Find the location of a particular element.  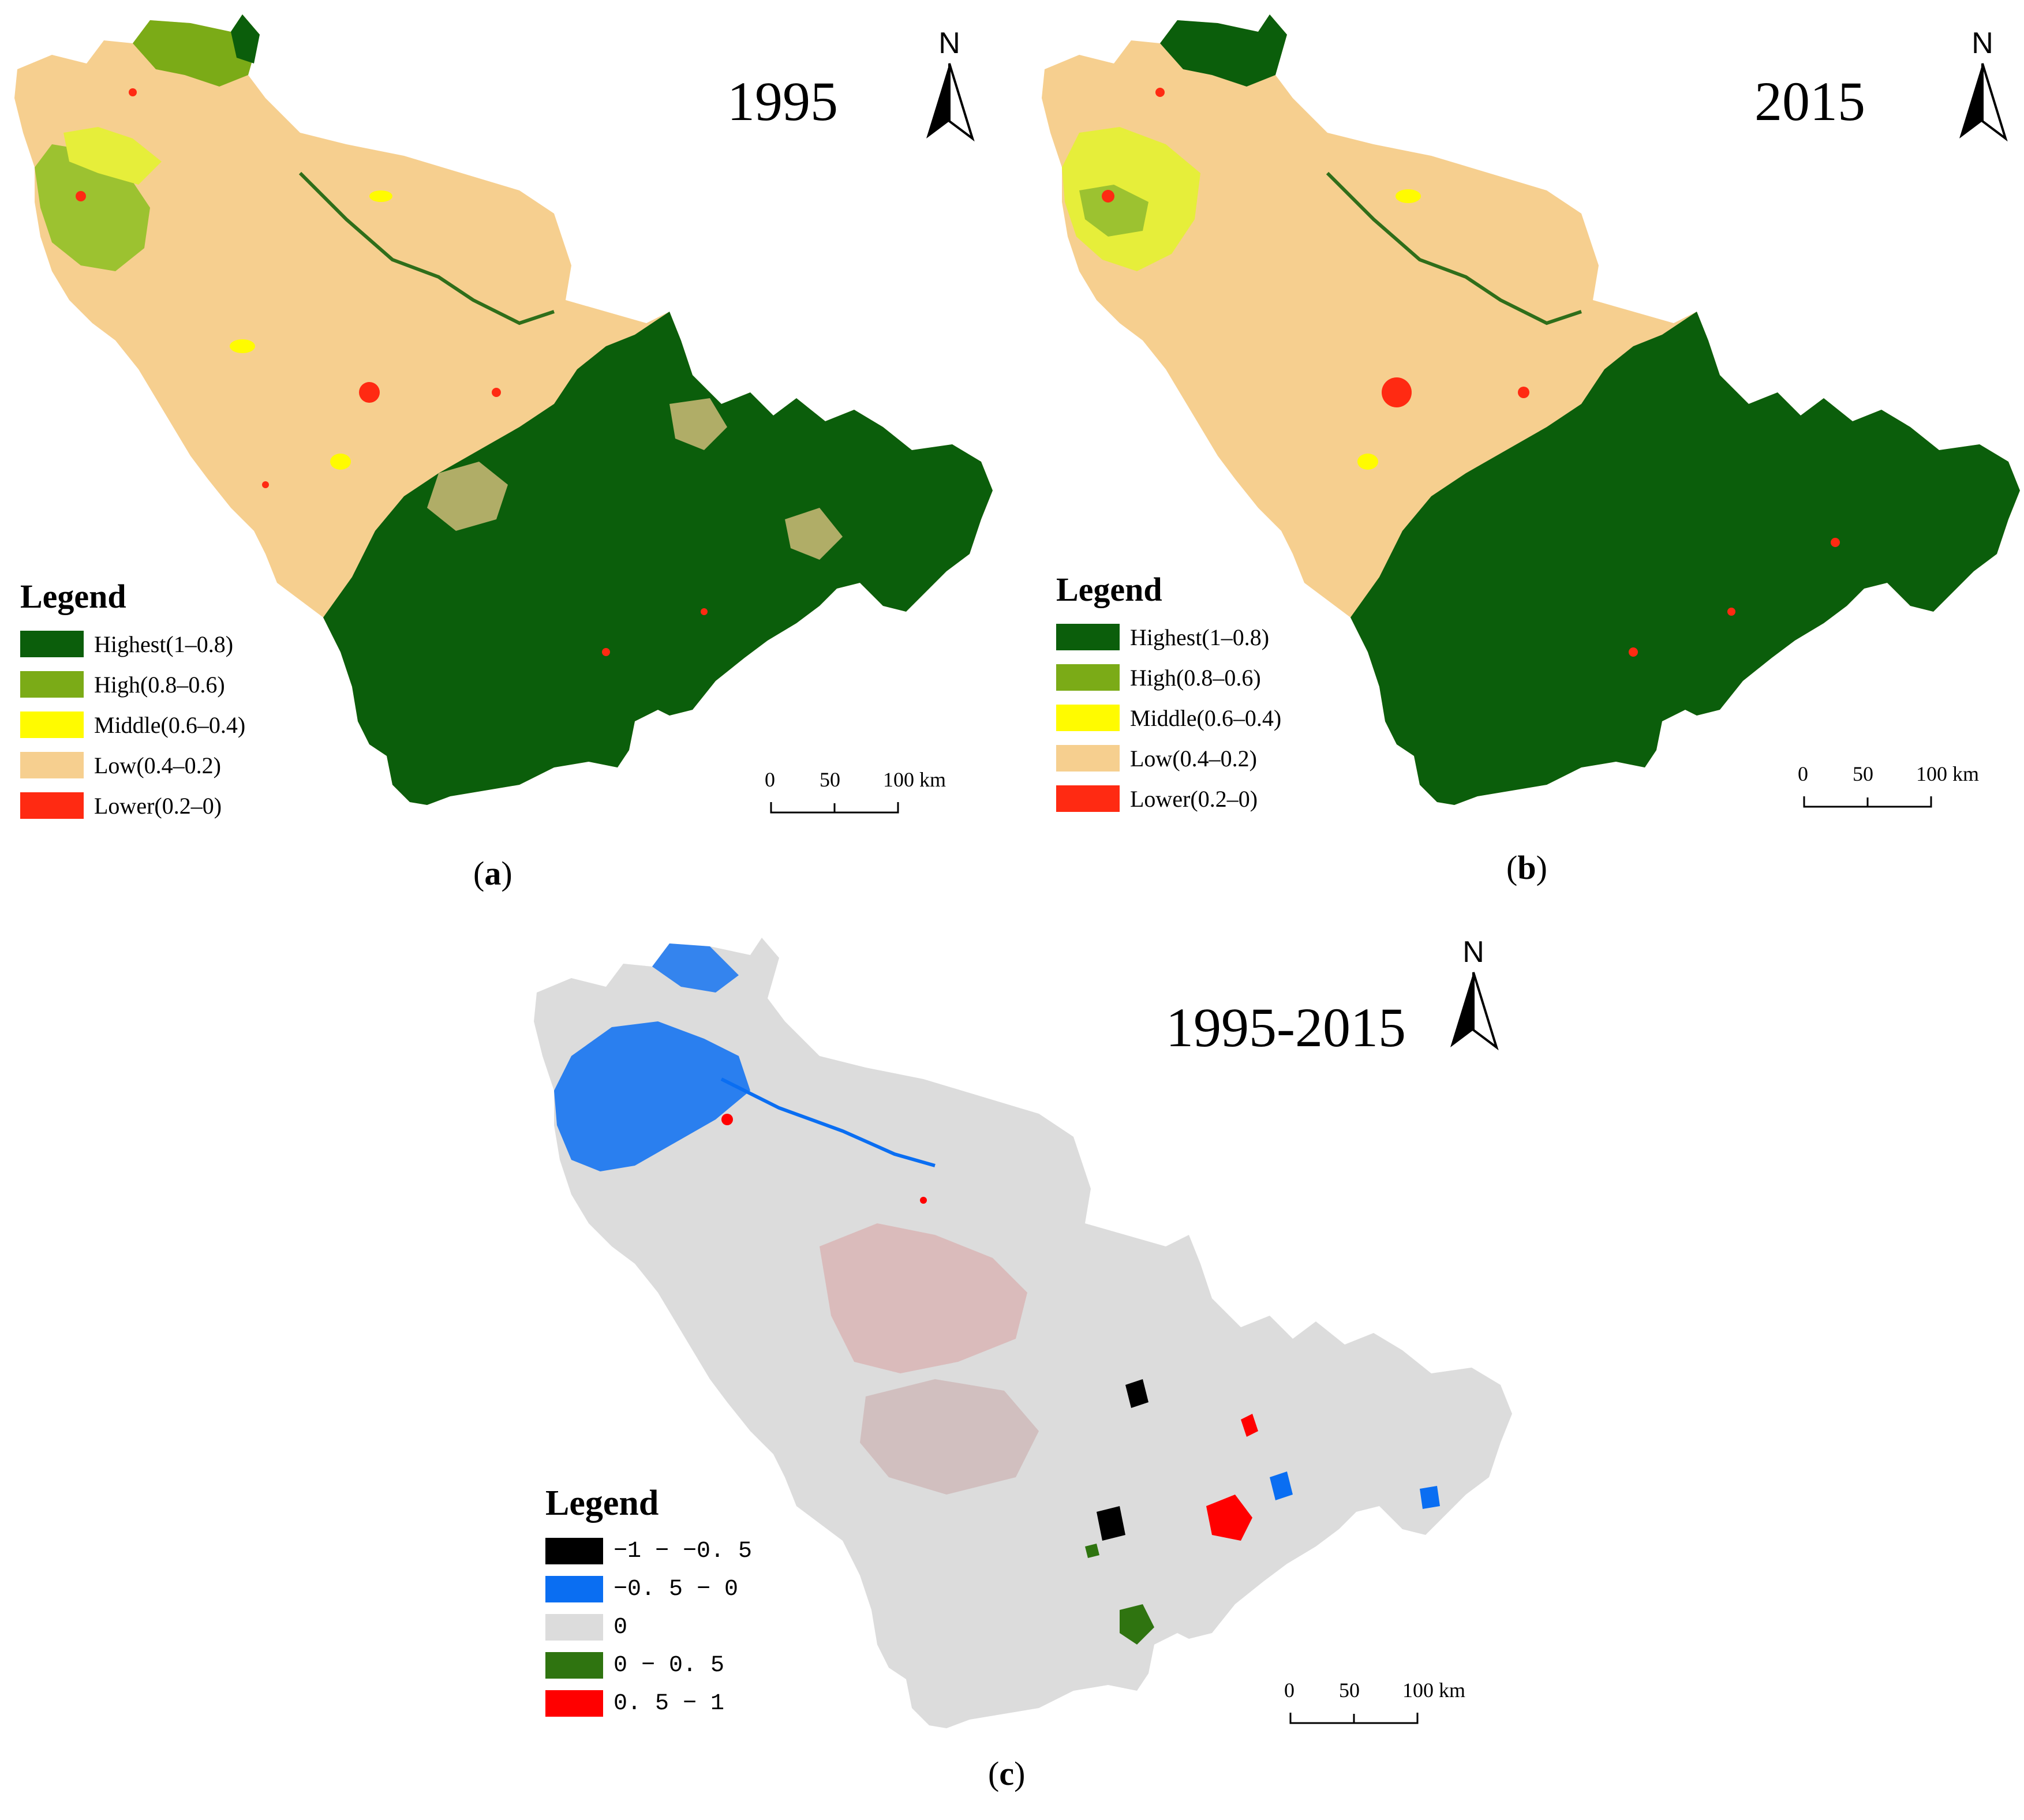

north-arrow: N is located at coordinates (1473, 992).